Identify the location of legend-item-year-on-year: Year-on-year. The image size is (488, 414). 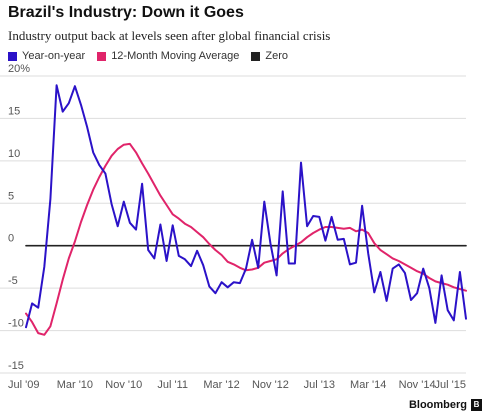
(46, 56).